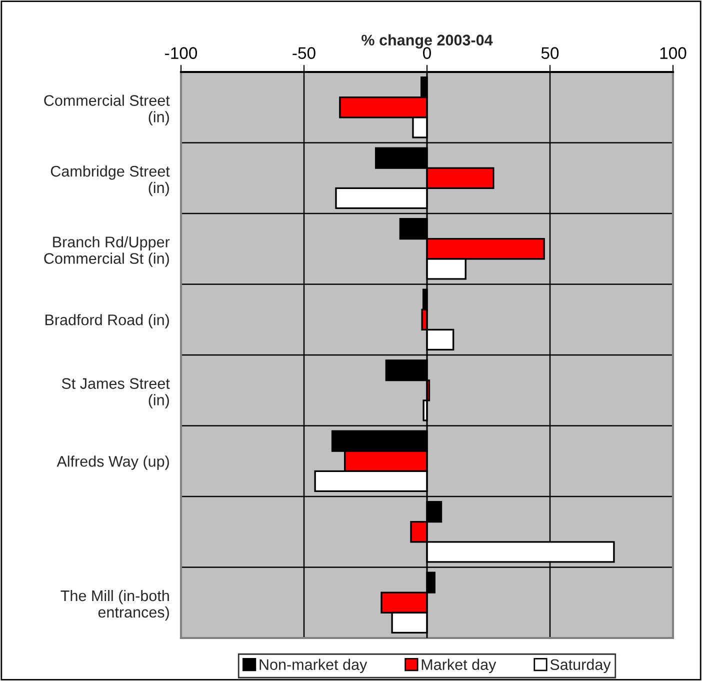 The height and width of the screenshot is (681, 702). I want to click on y-tick-label: Alfreds Way (up), so click(112, 463).